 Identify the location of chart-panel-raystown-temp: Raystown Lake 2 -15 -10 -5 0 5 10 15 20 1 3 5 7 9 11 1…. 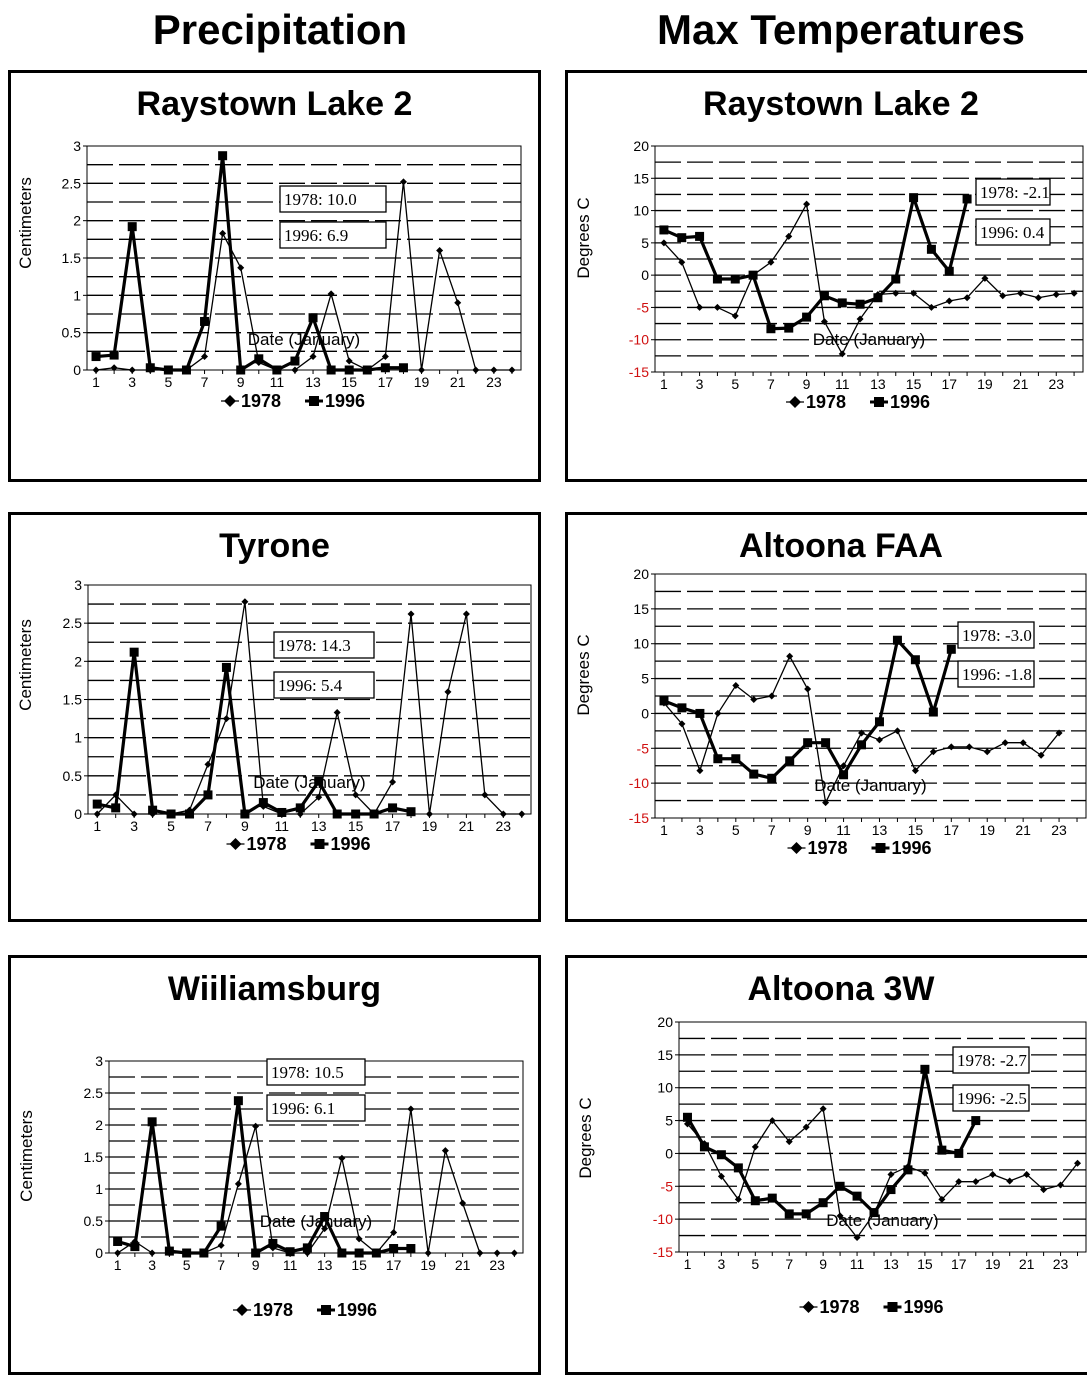
(826, 276).